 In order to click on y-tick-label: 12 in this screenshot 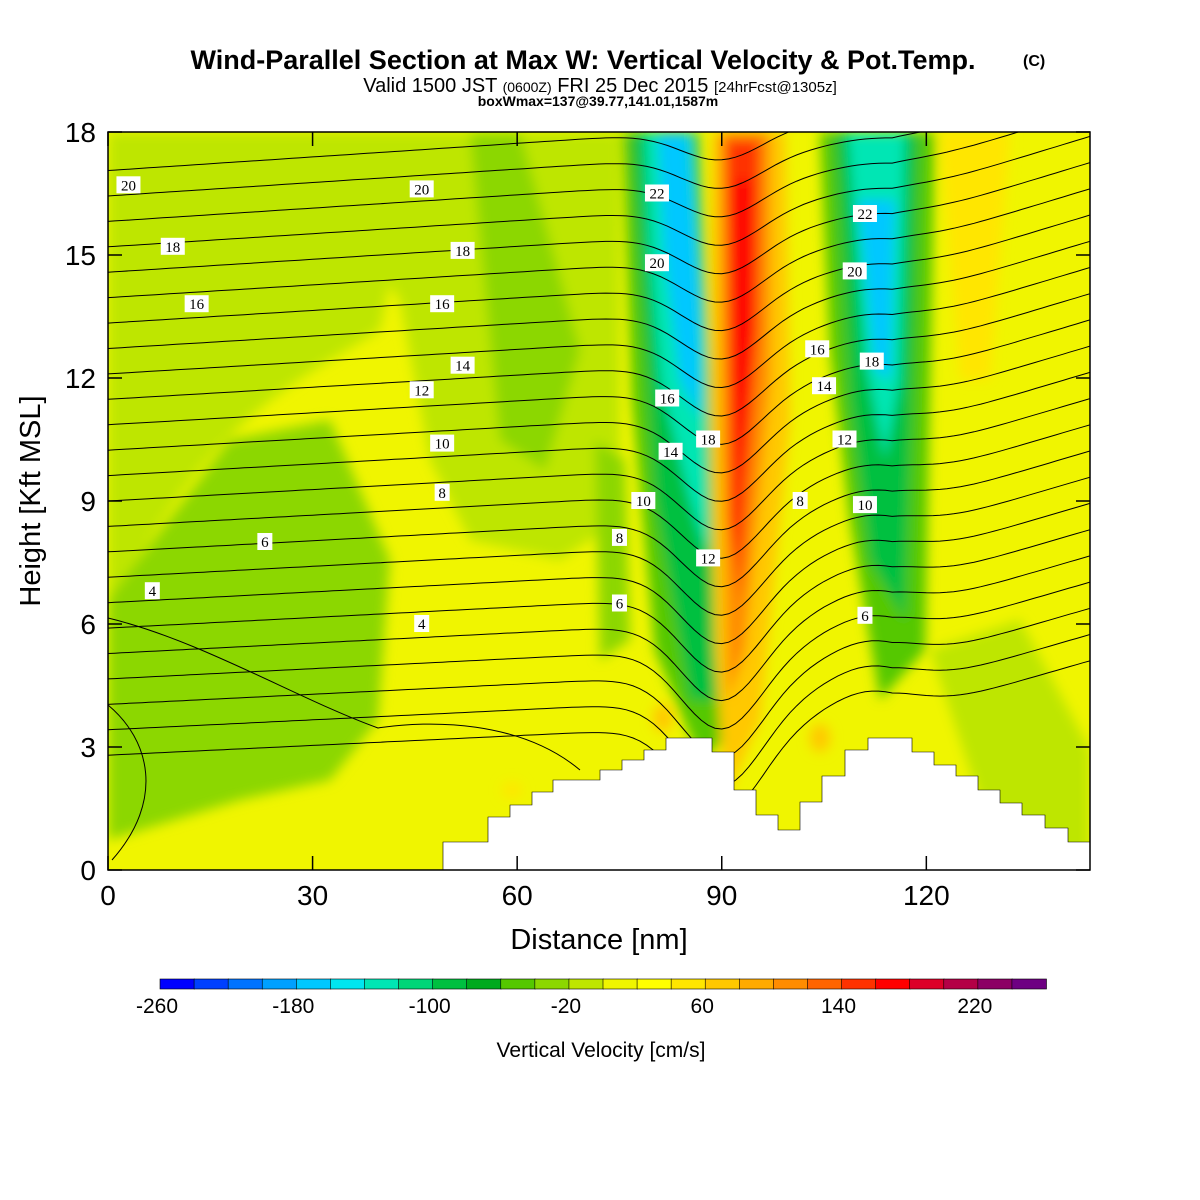, I will do `click(80, 378)`.